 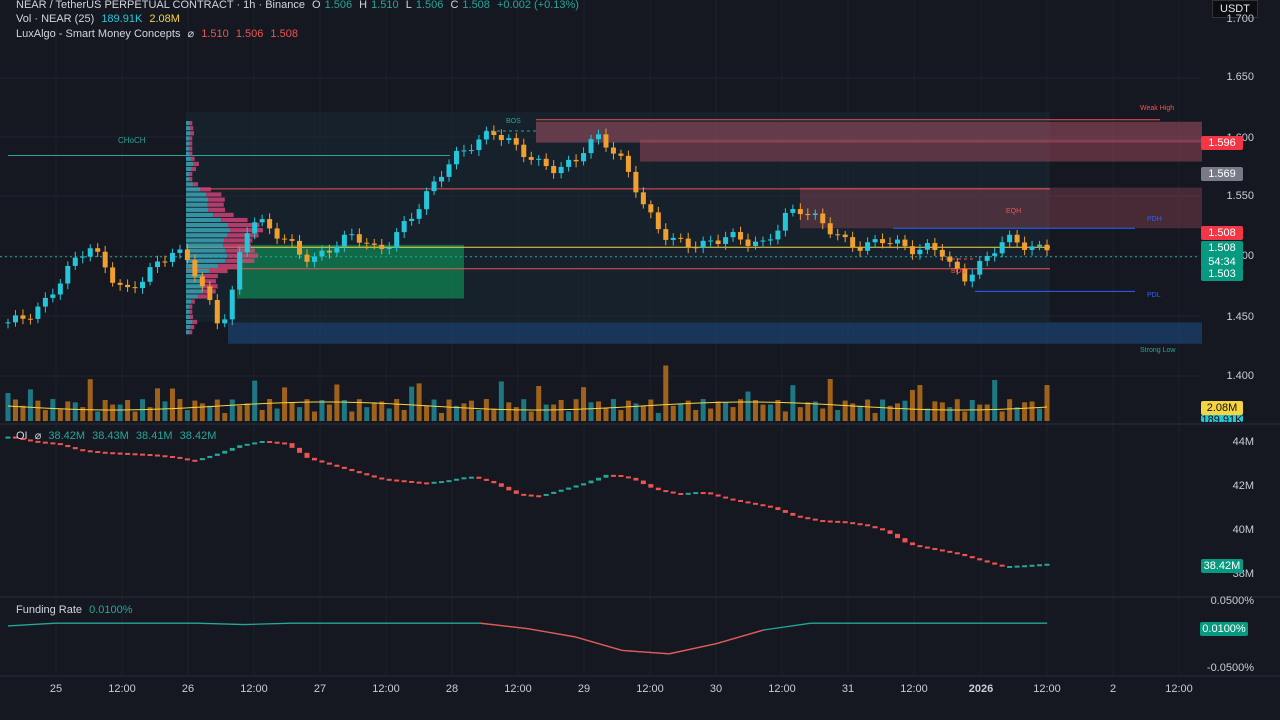 What do you see at coordinates (284, 34) in the screenshot?
I see `smc-value-3: 1.508` at bounding box center [284, 34].